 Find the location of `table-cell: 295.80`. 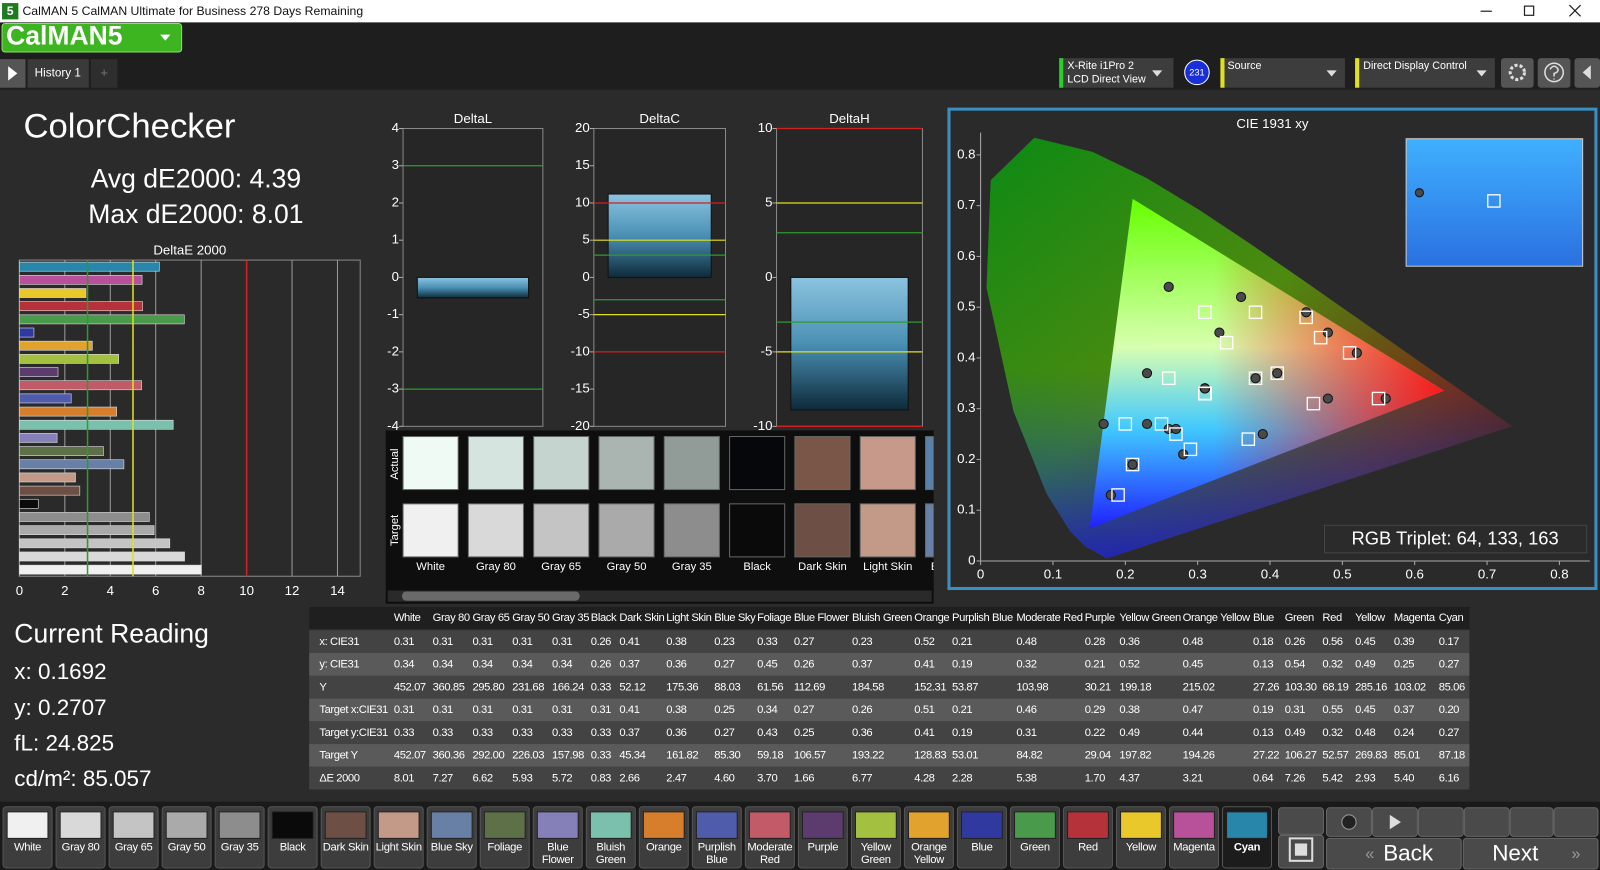

table-cell: 295.80 is located at coordinates (488, 688).